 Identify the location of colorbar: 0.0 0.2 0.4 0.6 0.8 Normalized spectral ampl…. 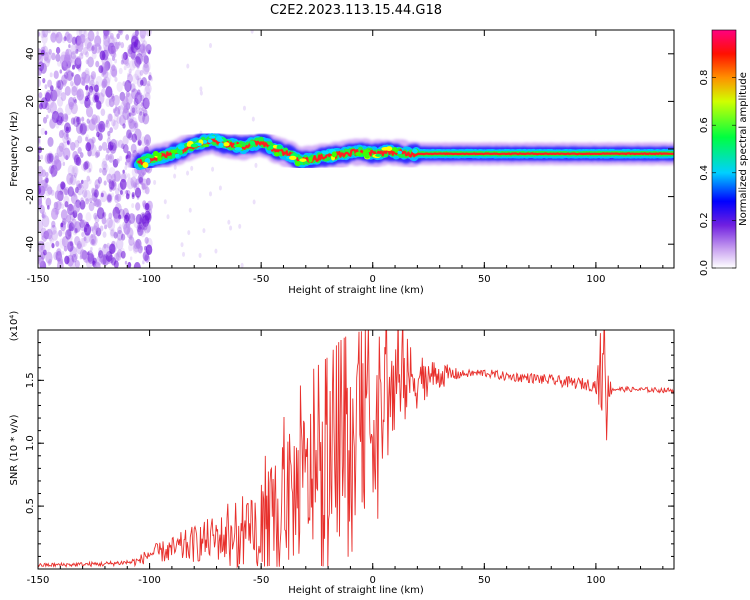
(724, 152).